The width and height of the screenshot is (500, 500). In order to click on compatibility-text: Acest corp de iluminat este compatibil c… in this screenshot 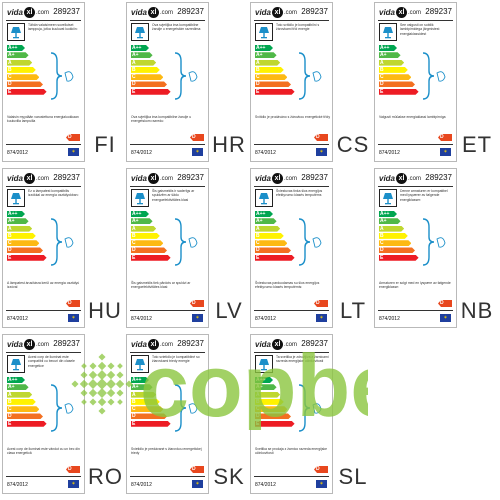, I will do `click(51, 361)`.